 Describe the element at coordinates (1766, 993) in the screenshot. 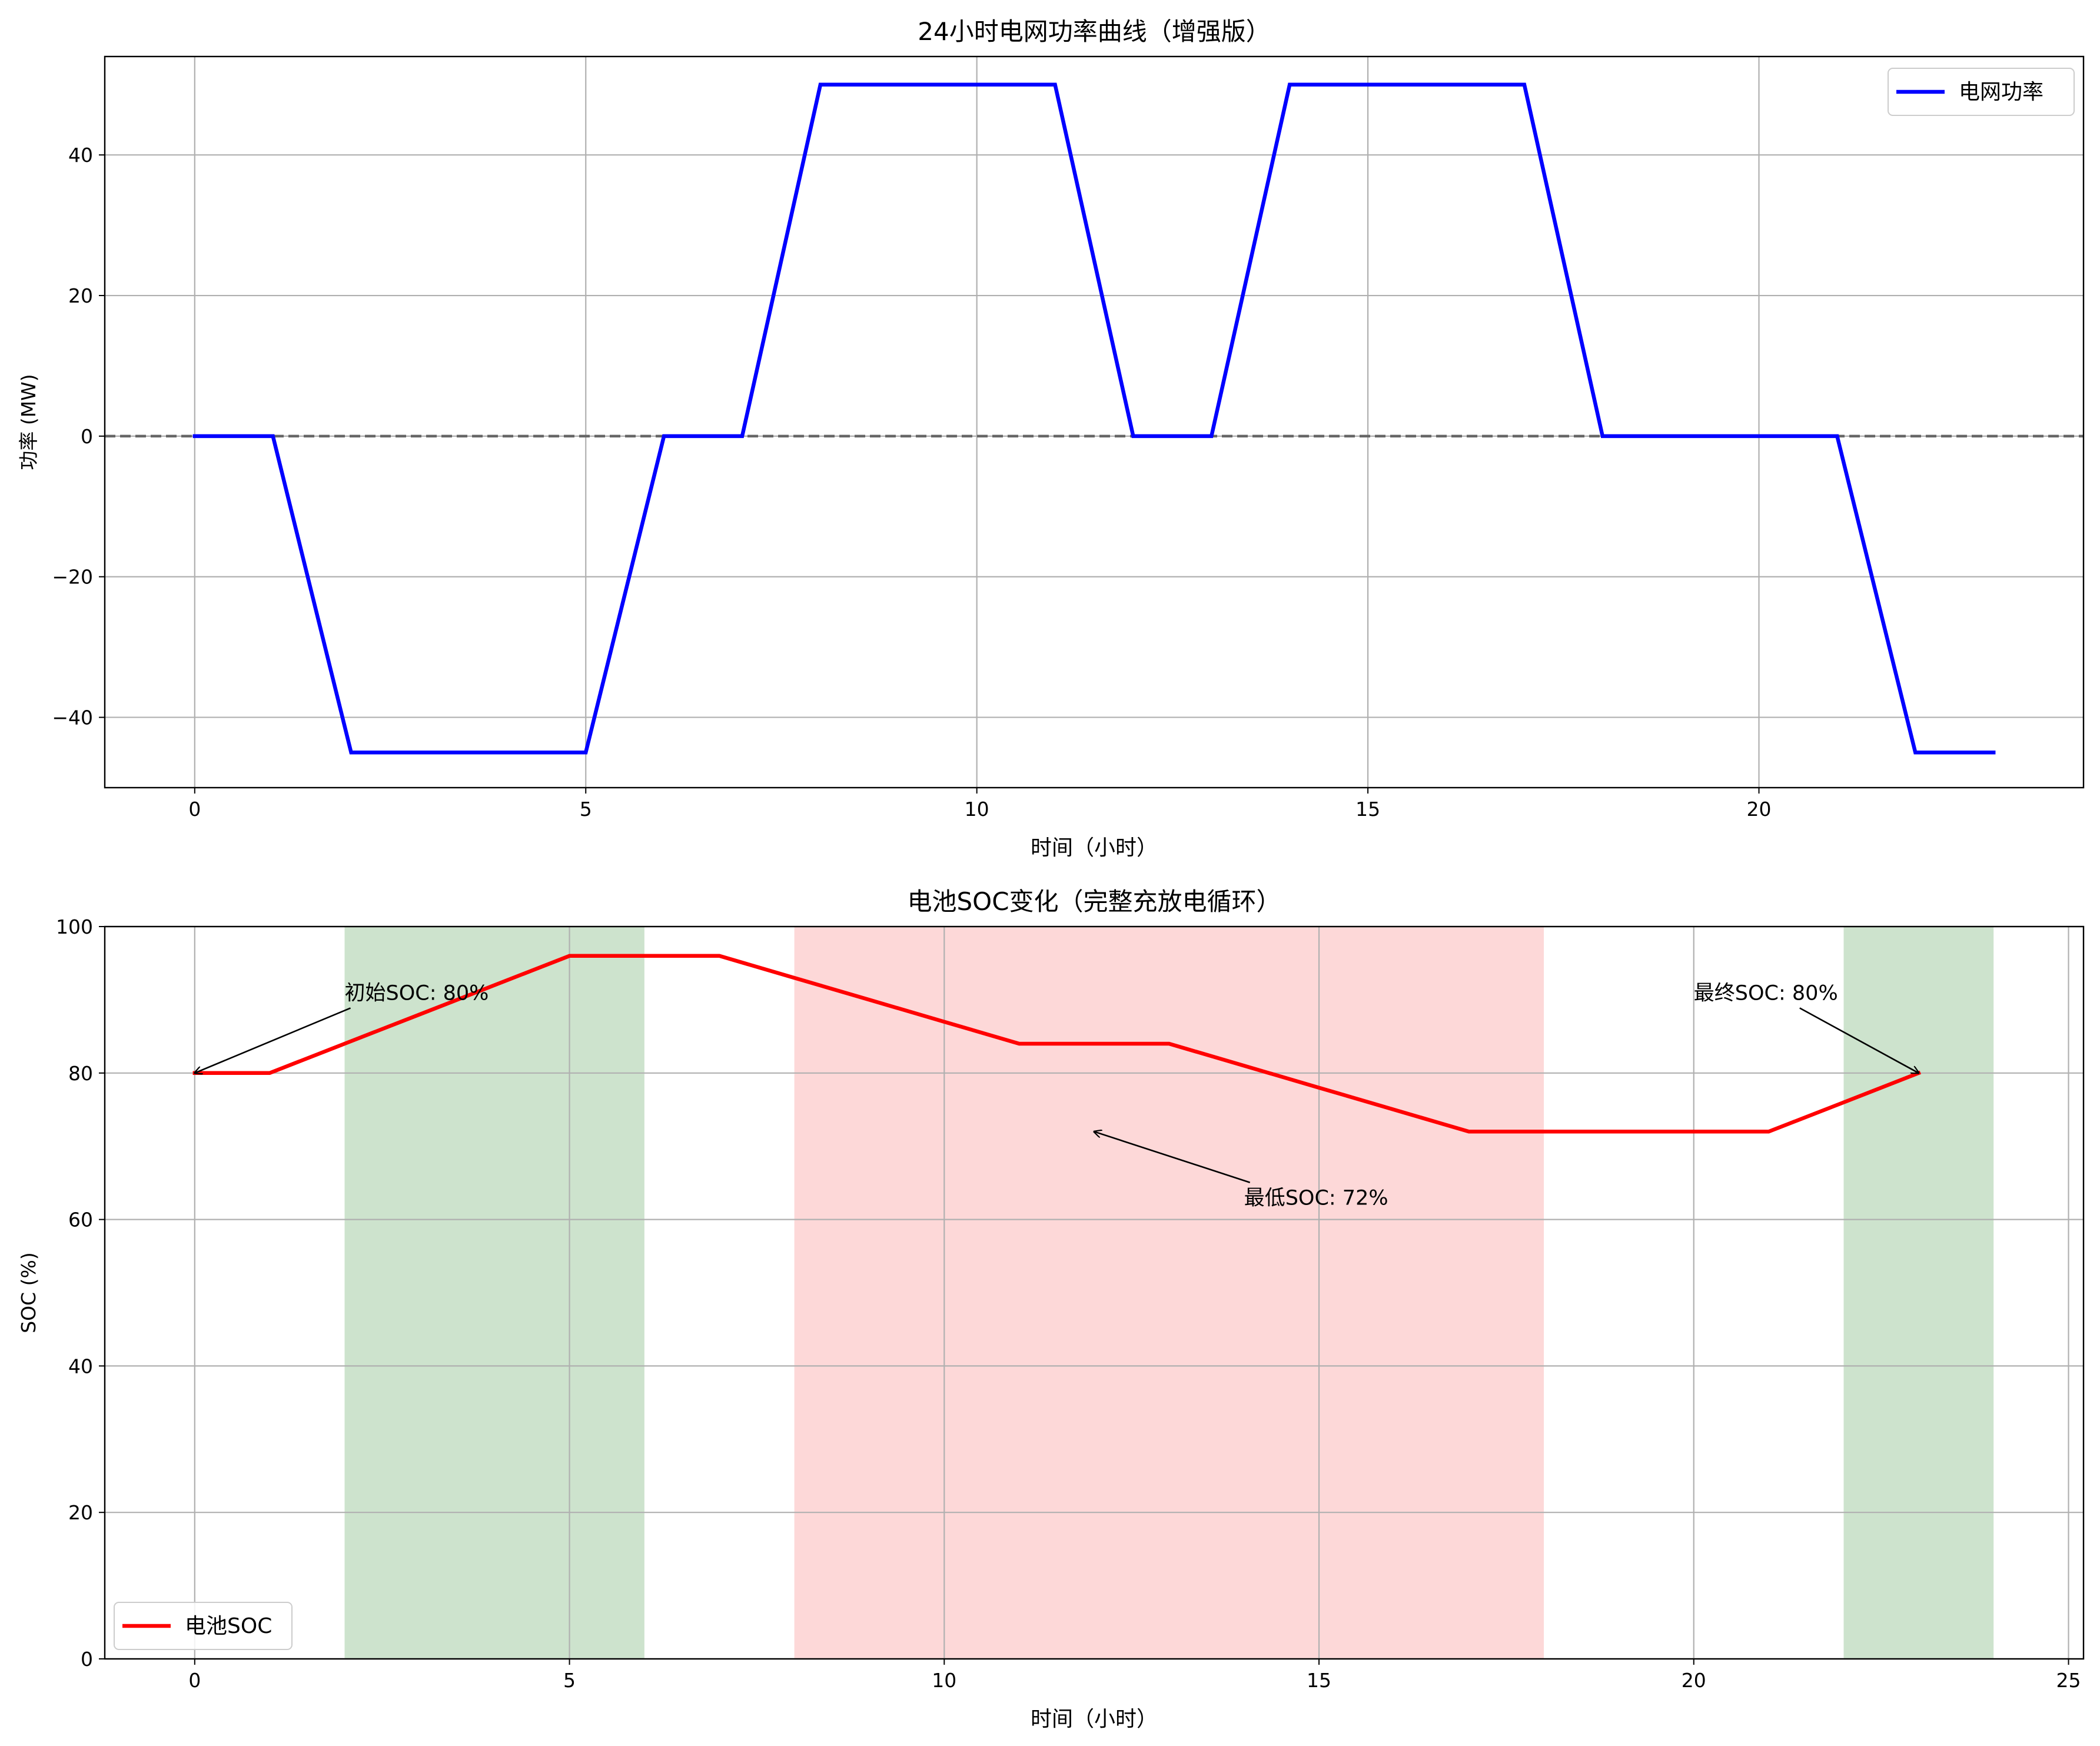

I see `annotation-label: 最终SOC: 80%` at that location.